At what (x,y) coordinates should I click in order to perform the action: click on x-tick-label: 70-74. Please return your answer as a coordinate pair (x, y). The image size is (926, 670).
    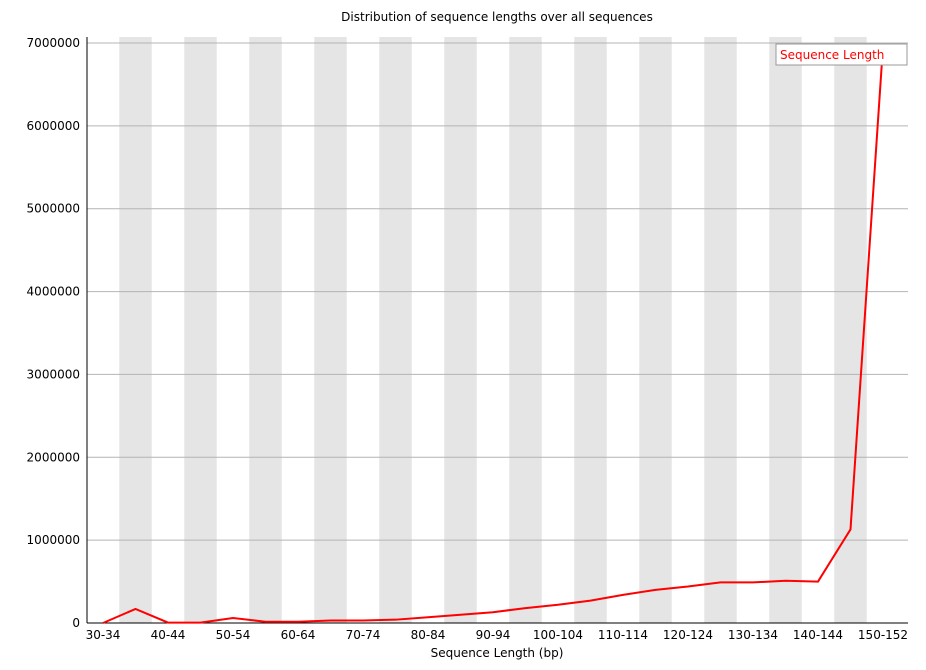
    Looking at the image, I should click on (363, 635).